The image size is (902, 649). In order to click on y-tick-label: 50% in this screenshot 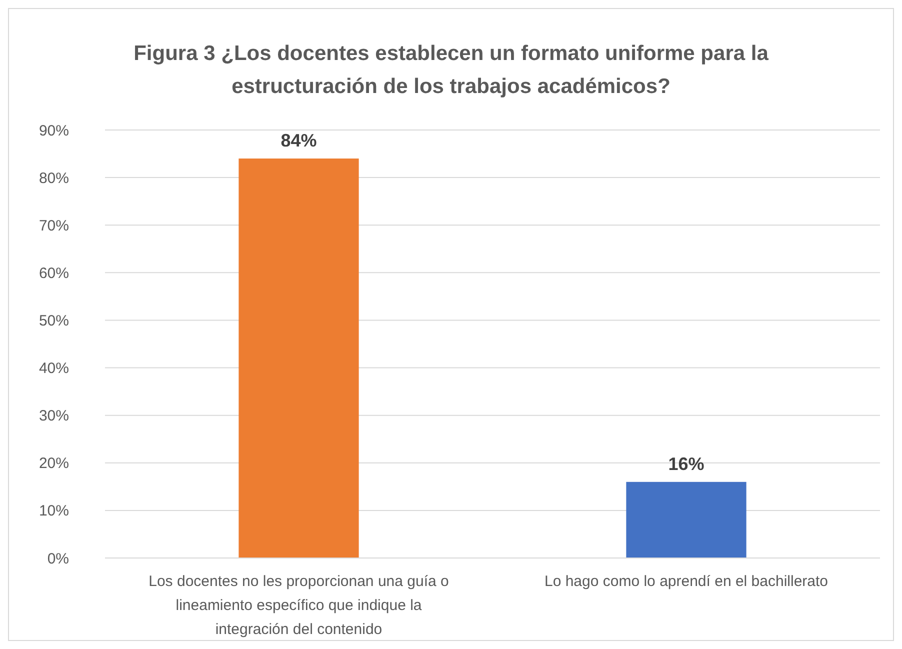, I will do `click(53, 321)`.